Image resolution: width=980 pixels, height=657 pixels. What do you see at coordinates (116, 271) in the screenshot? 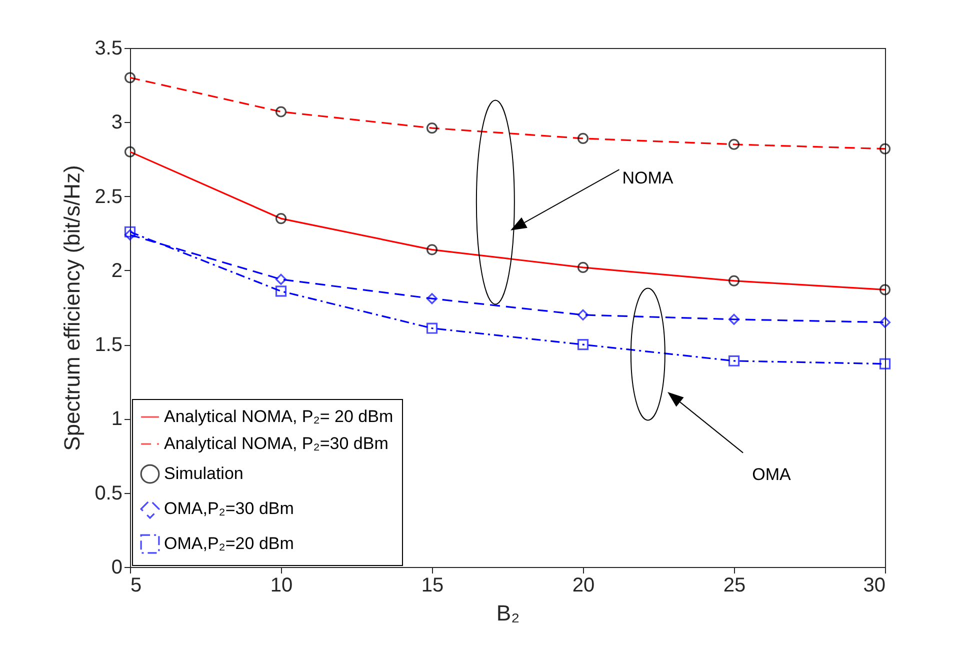
I see `y-tick-label: 2` at bounding box center [116, 271].